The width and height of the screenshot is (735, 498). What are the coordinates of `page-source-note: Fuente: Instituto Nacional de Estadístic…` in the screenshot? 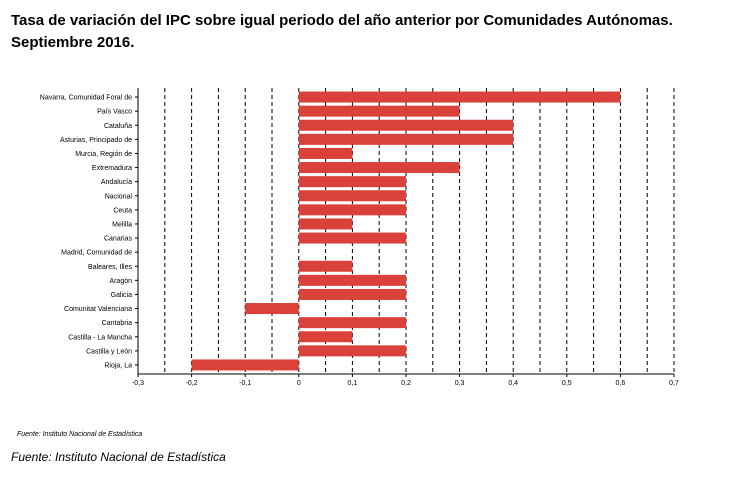 It's located at (118, 457).